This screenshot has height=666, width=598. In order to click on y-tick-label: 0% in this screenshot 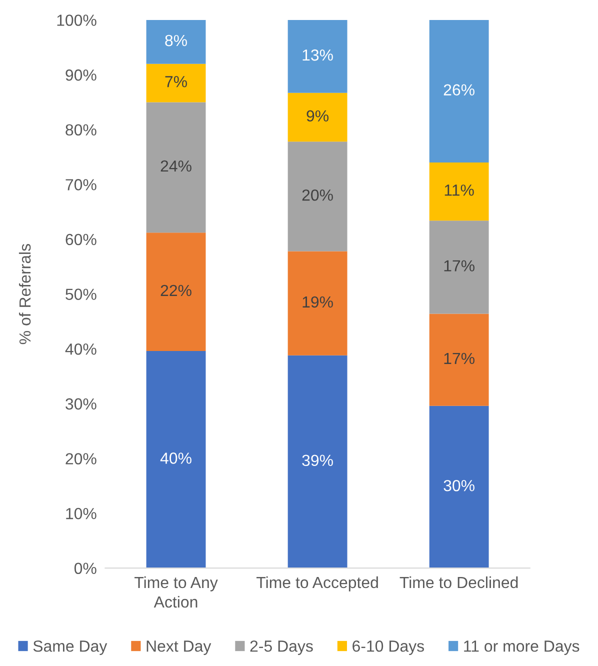, I will do `click(85, 568)`.